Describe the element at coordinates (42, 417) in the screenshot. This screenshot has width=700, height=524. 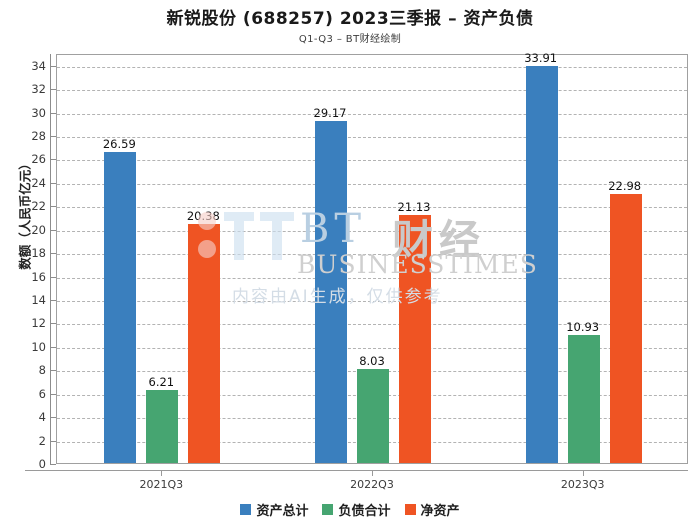
I see `y-tick-label: 4` at that location.